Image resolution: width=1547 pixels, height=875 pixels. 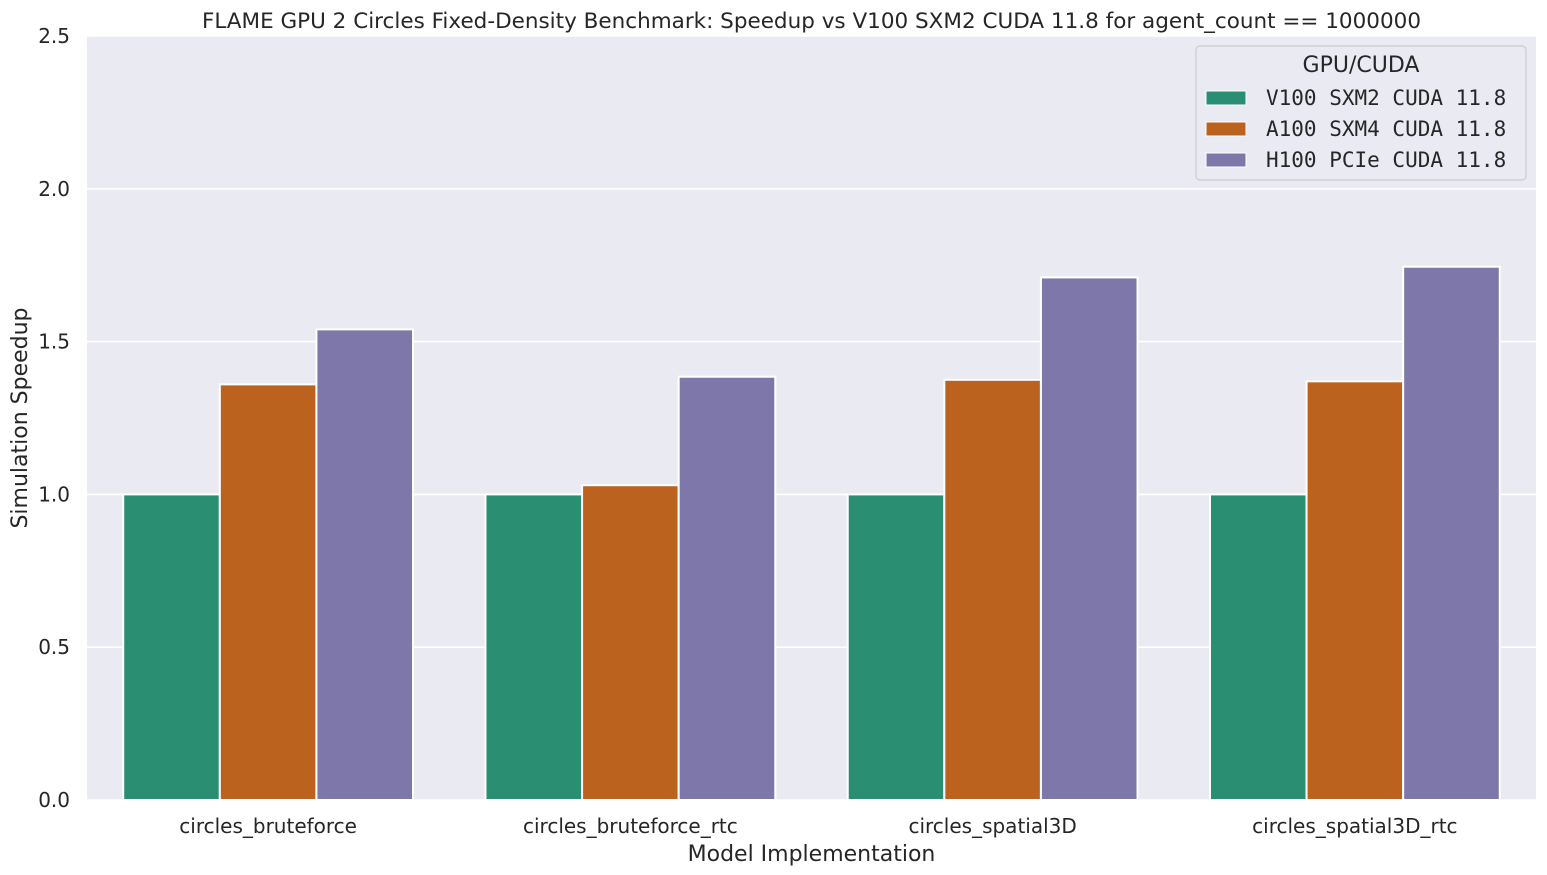 What do you see at coordinates (812, 854) in the screenshot?
I see `x-axis-label: Model Implementation` at bounding box center [812, 854].